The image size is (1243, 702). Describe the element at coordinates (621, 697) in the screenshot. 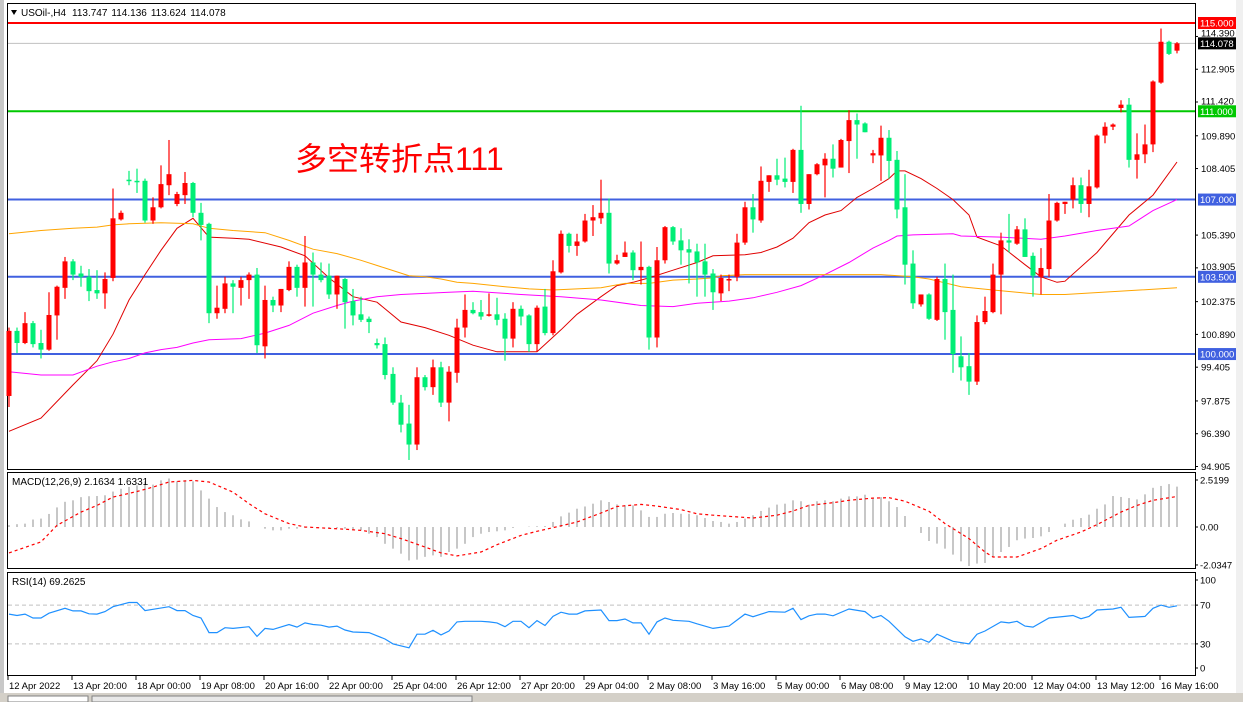

I see `symbol-tabs-bar` at that location.